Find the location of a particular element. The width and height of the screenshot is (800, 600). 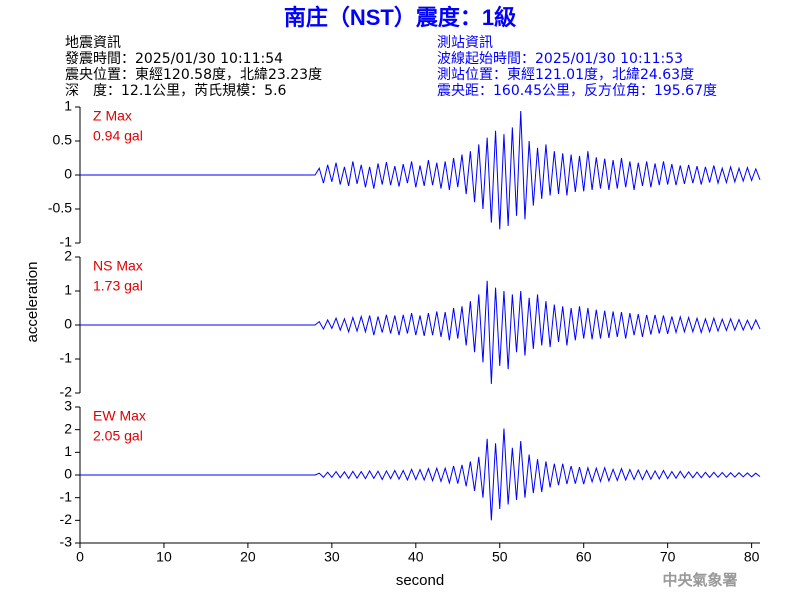

x-tick-label: 10 is located at coordinates (164, 557).